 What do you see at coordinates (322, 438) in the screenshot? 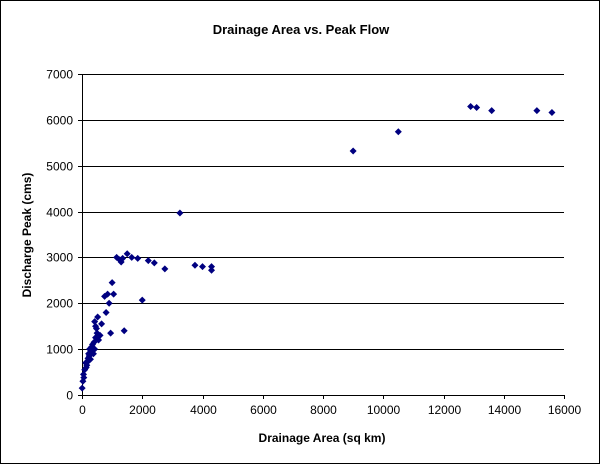
I see `x-axis-title: Drainage Area (sq km)` at bounding box center [322, 438].